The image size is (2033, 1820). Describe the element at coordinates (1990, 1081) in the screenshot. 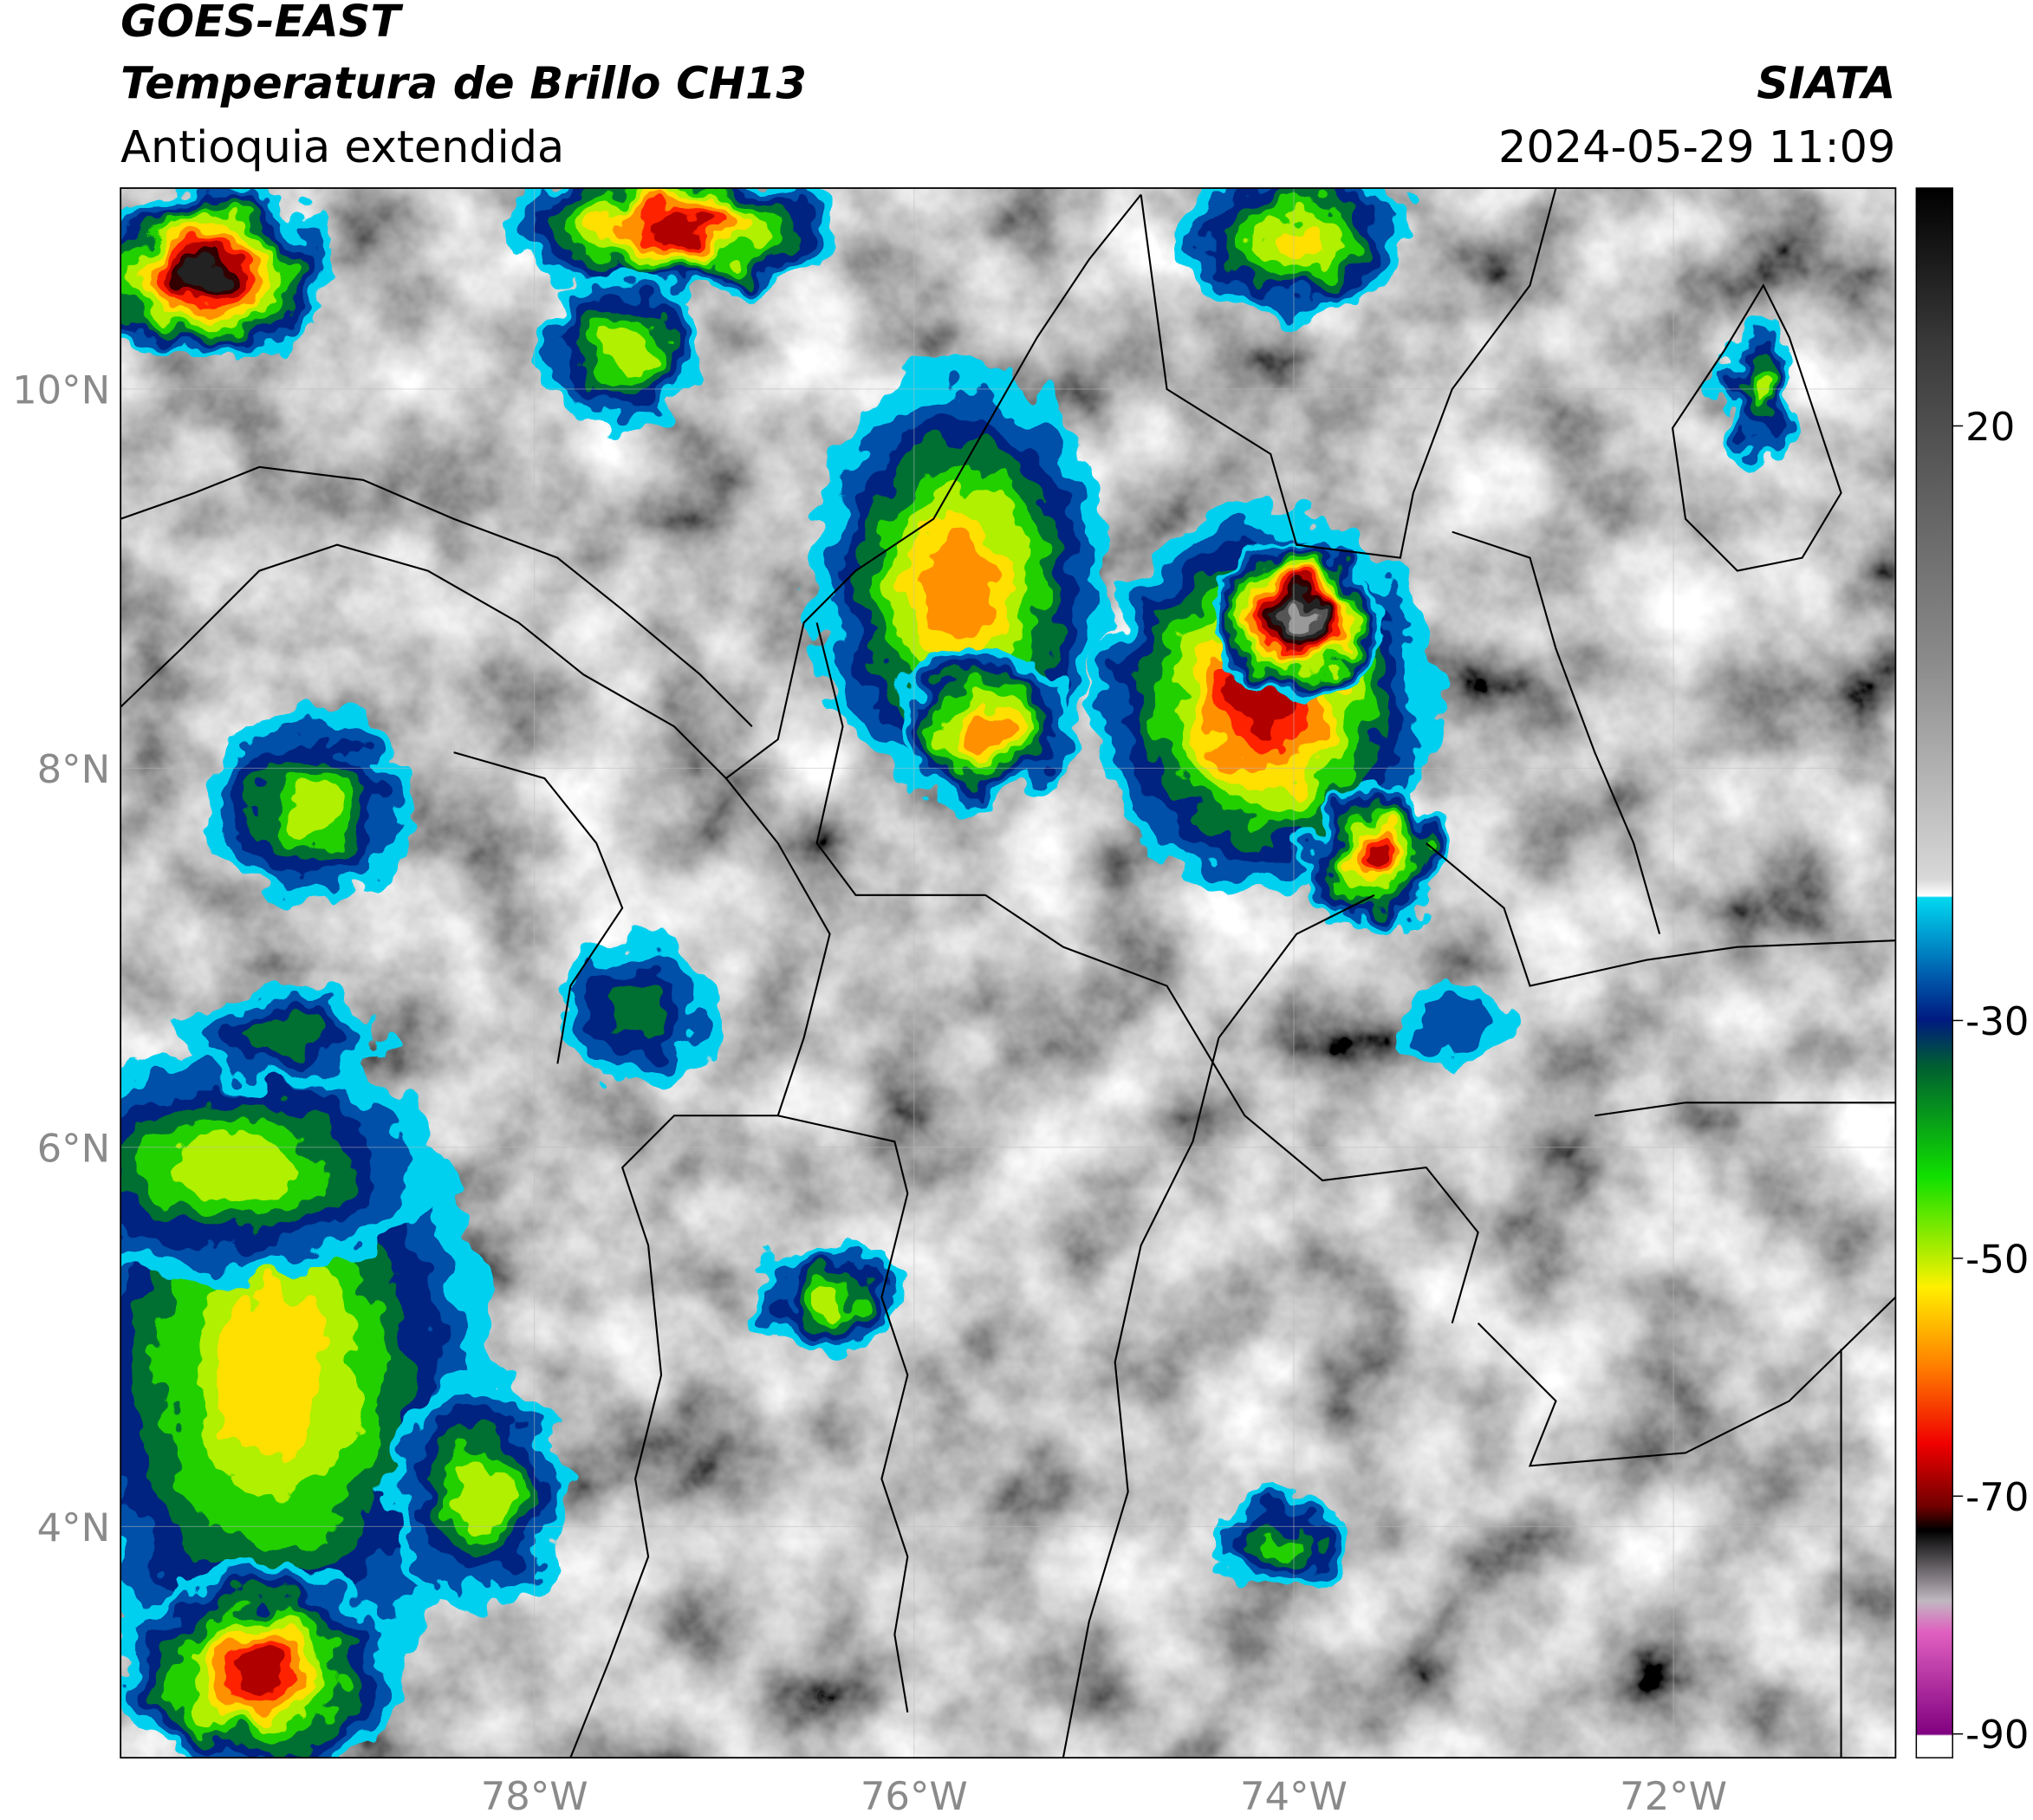

I see `colorbar-ticks: 20 -30 -50 -70 -90` at that location.